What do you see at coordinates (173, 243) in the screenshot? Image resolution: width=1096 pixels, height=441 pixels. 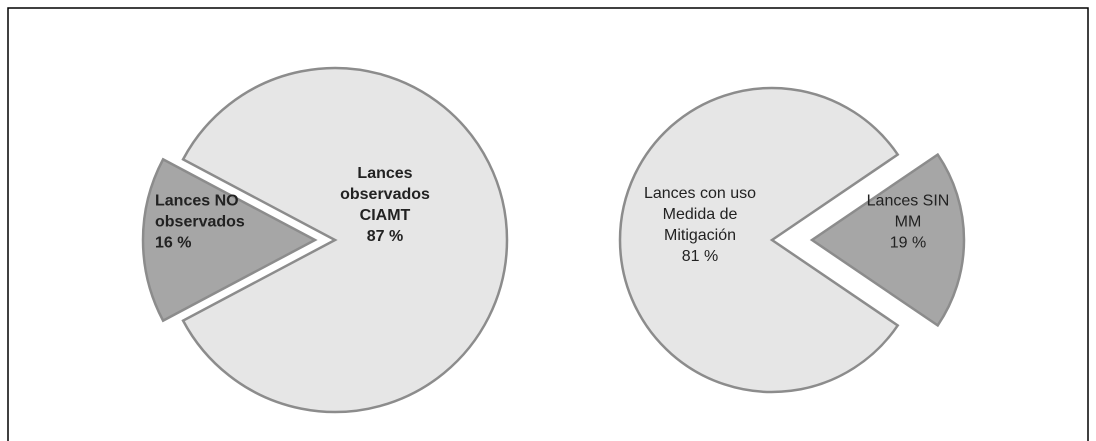 I see `value-label: 16 %` at bounding box center [173, 243].